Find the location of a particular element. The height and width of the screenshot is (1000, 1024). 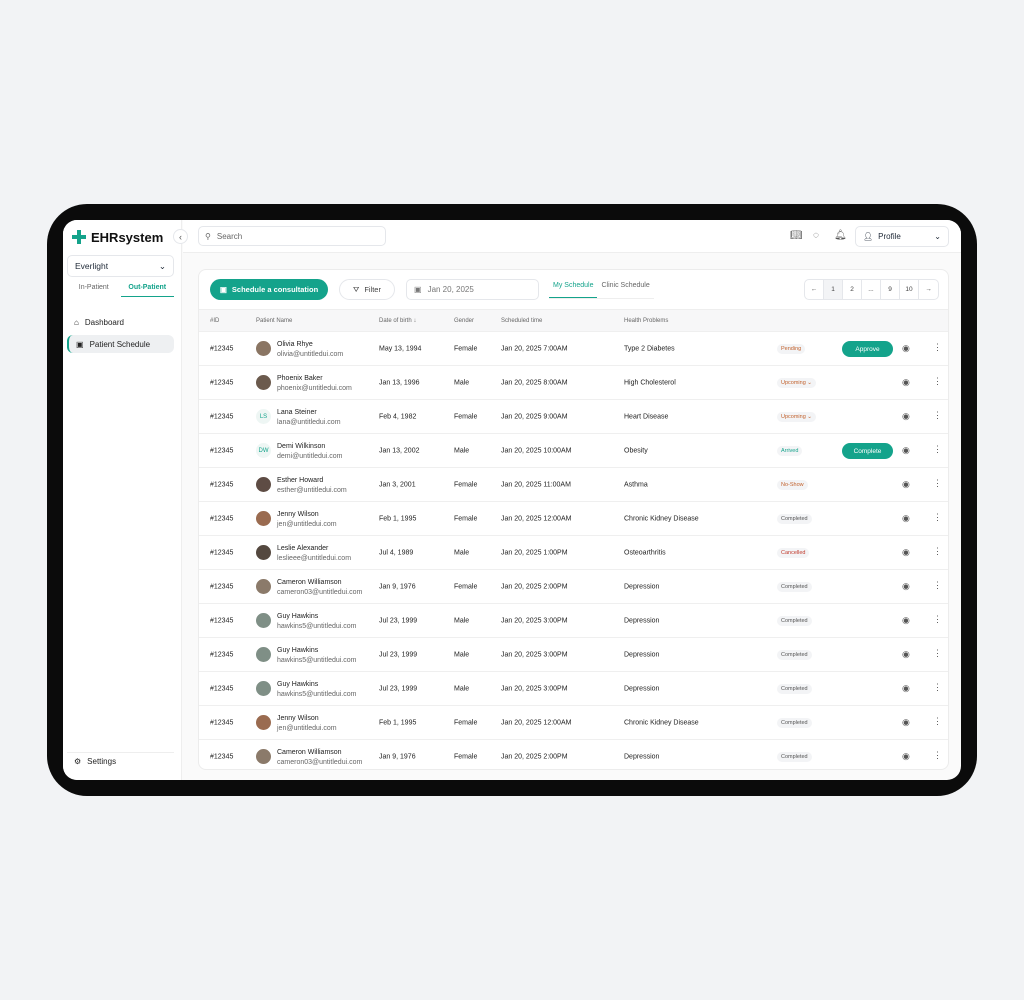

org-select: Everlight ⌄ is located at coordinates (120, 266).